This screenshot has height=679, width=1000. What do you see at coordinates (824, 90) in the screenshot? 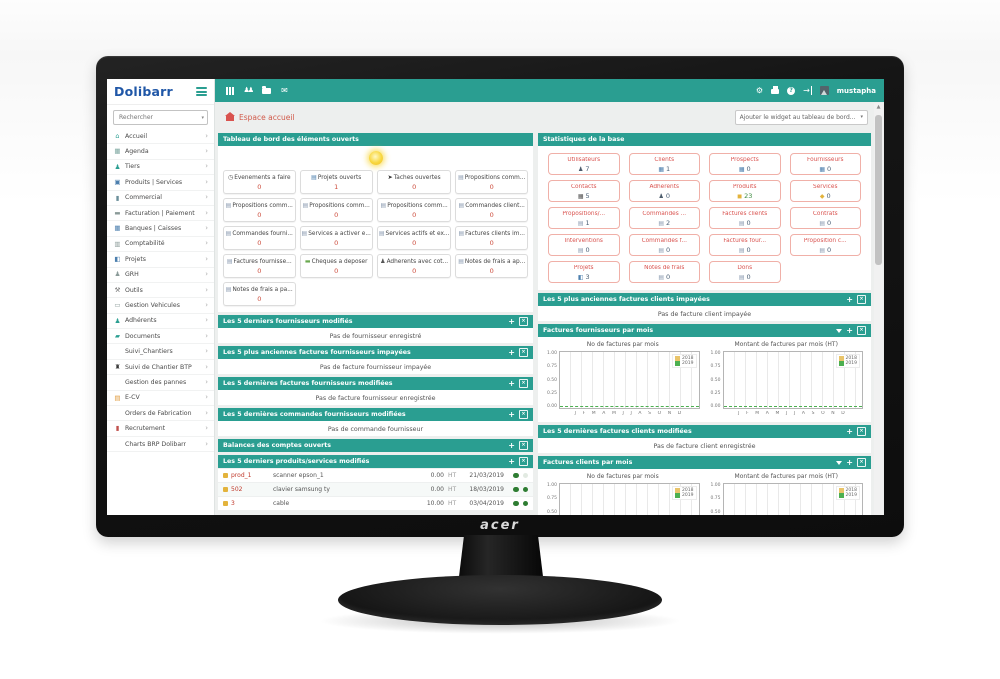
I see `user-avatar` at bounding box center [824, 90].